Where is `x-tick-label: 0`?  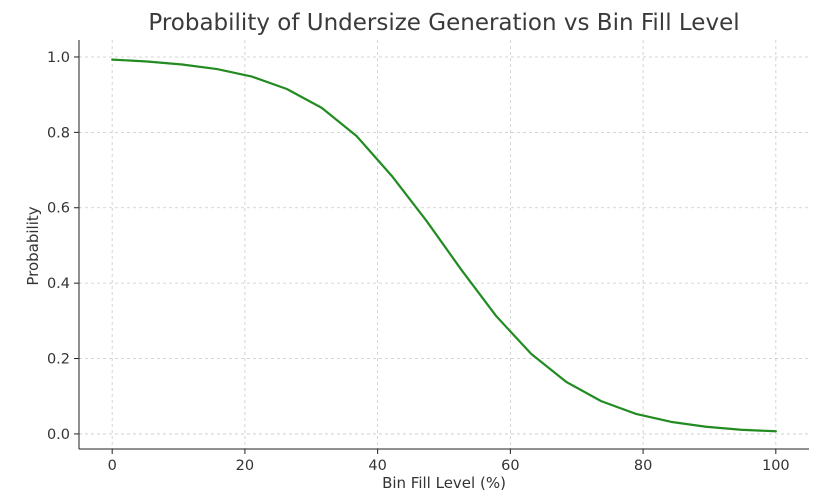 x-tick-label: 0 is located at coordinates (112, 466).